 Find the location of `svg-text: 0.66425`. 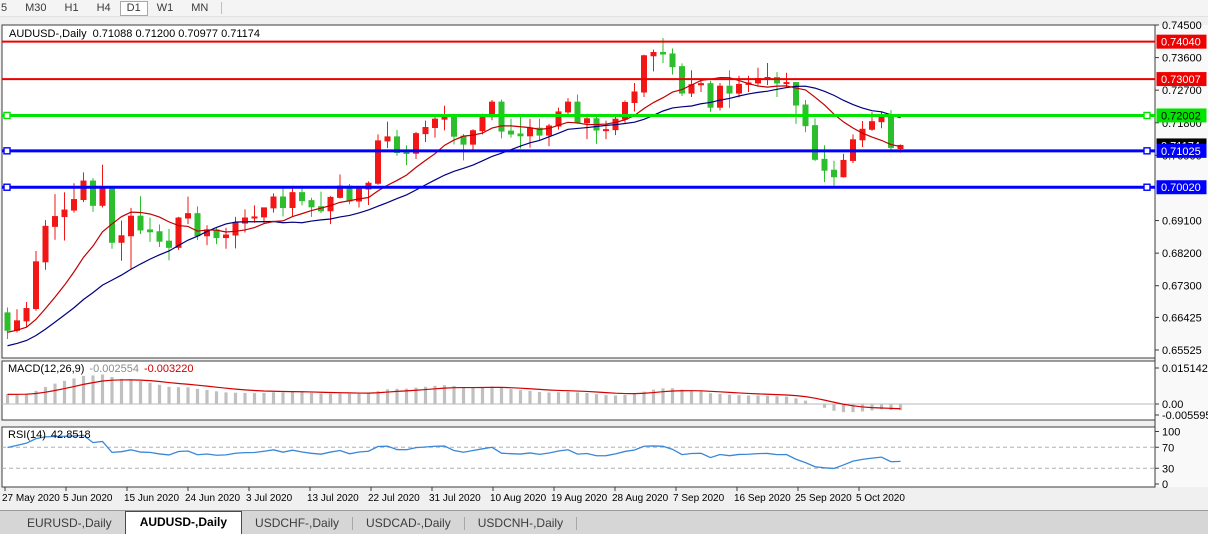

svg-text: 0.66425 is located at coordinates (1182, 318).